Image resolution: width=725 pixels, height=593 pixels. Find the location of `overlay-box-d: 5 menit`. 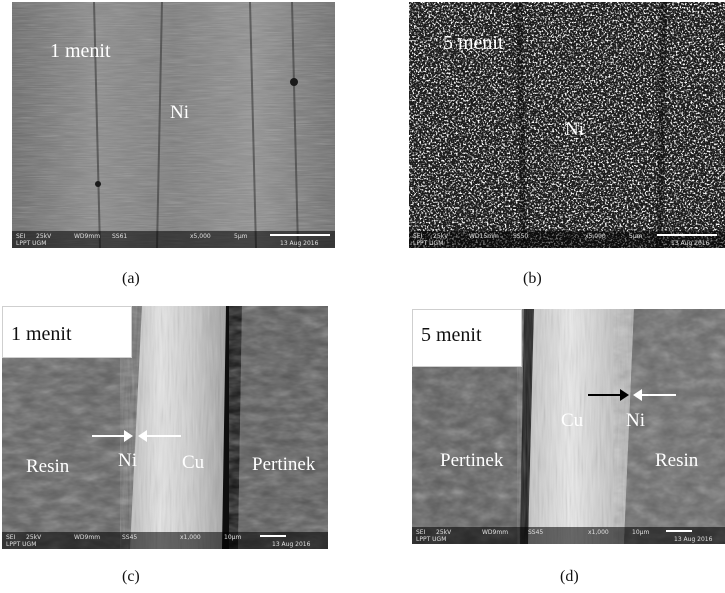

overlay-box-d: 5 menit is located at coordinates (467, 338).